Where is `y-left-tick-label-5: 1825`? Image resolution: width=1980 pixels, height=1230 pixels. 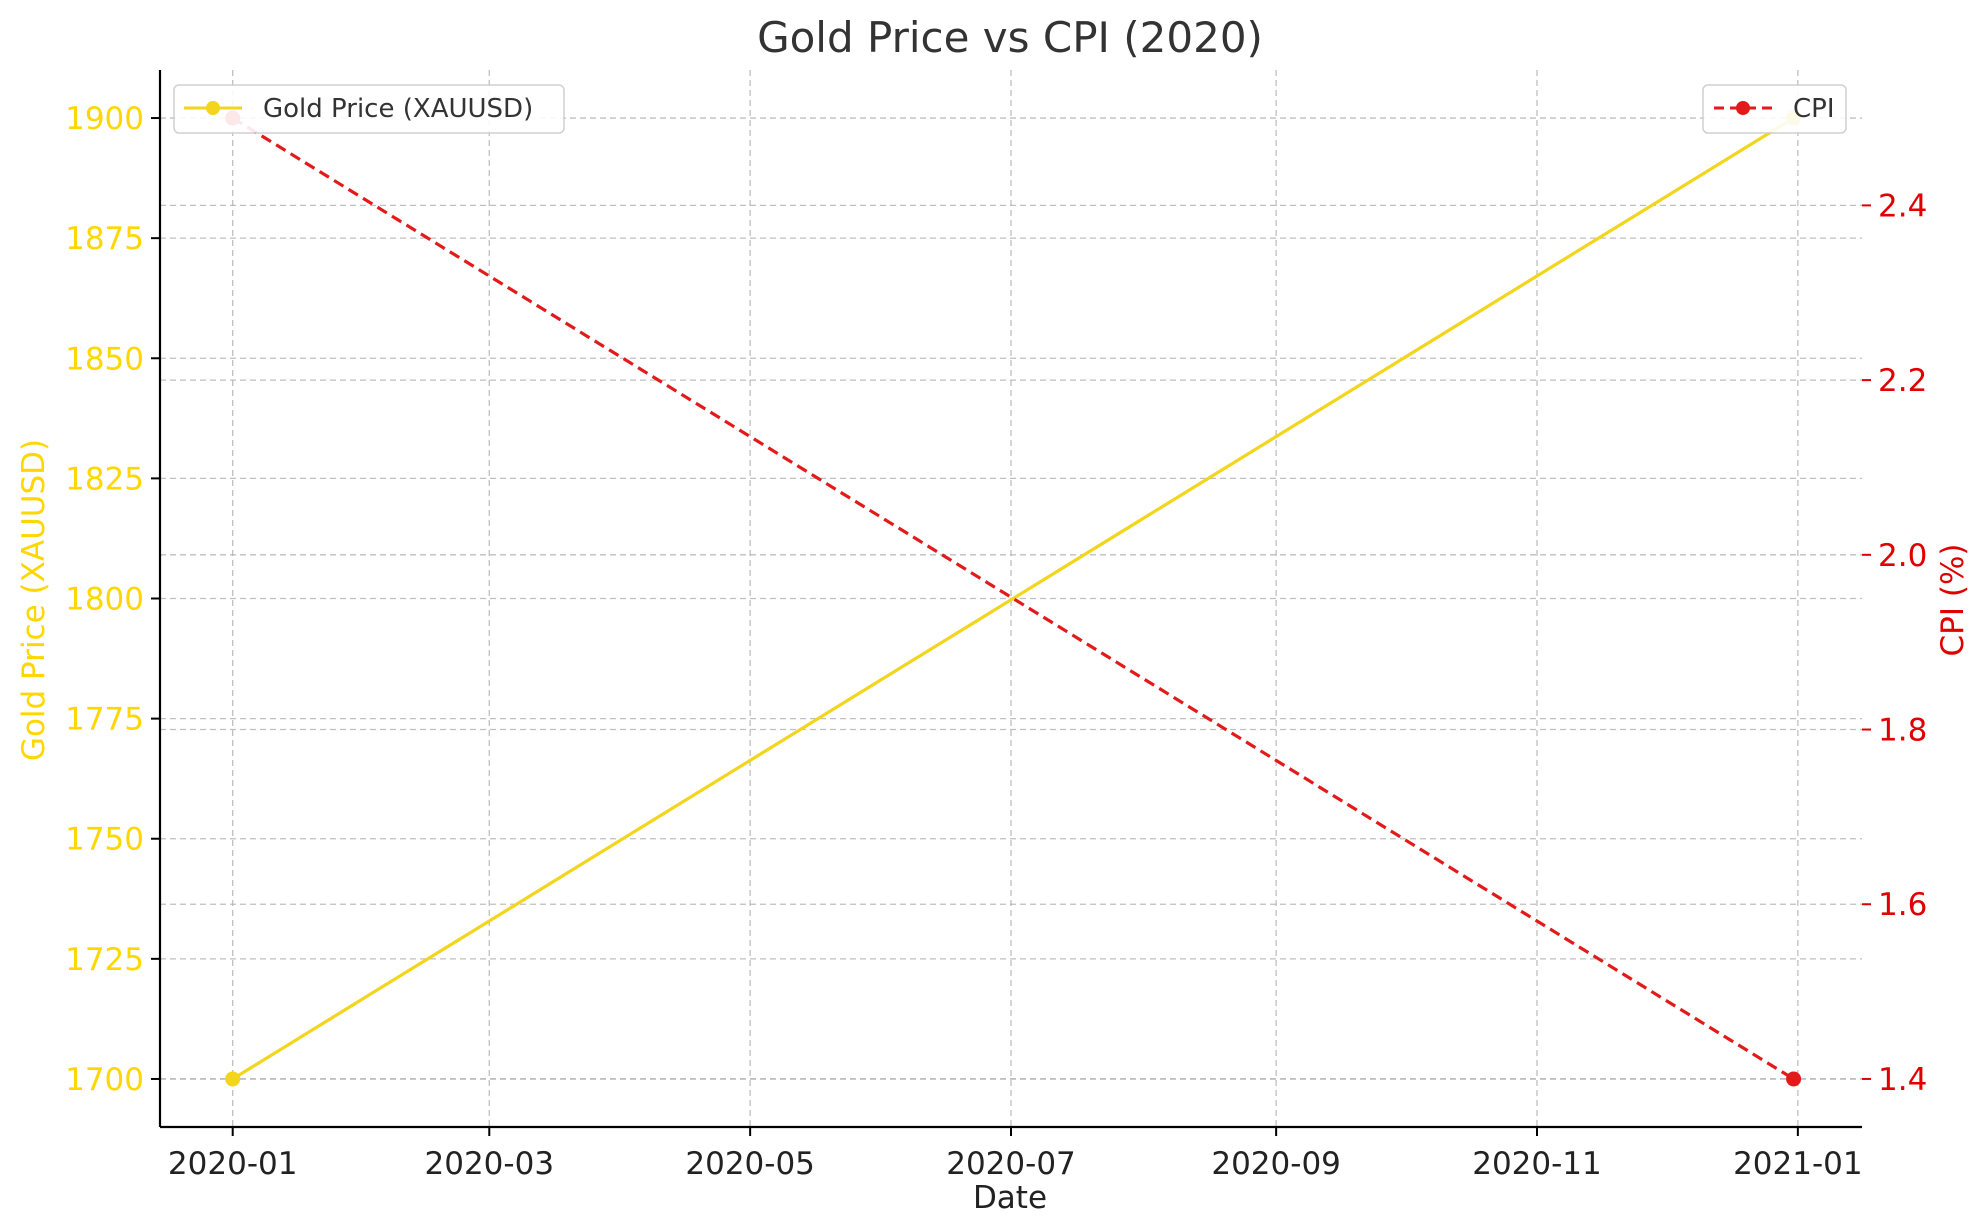 y-left-tick-label-5: 1825 is located at coordinates (104, 479).